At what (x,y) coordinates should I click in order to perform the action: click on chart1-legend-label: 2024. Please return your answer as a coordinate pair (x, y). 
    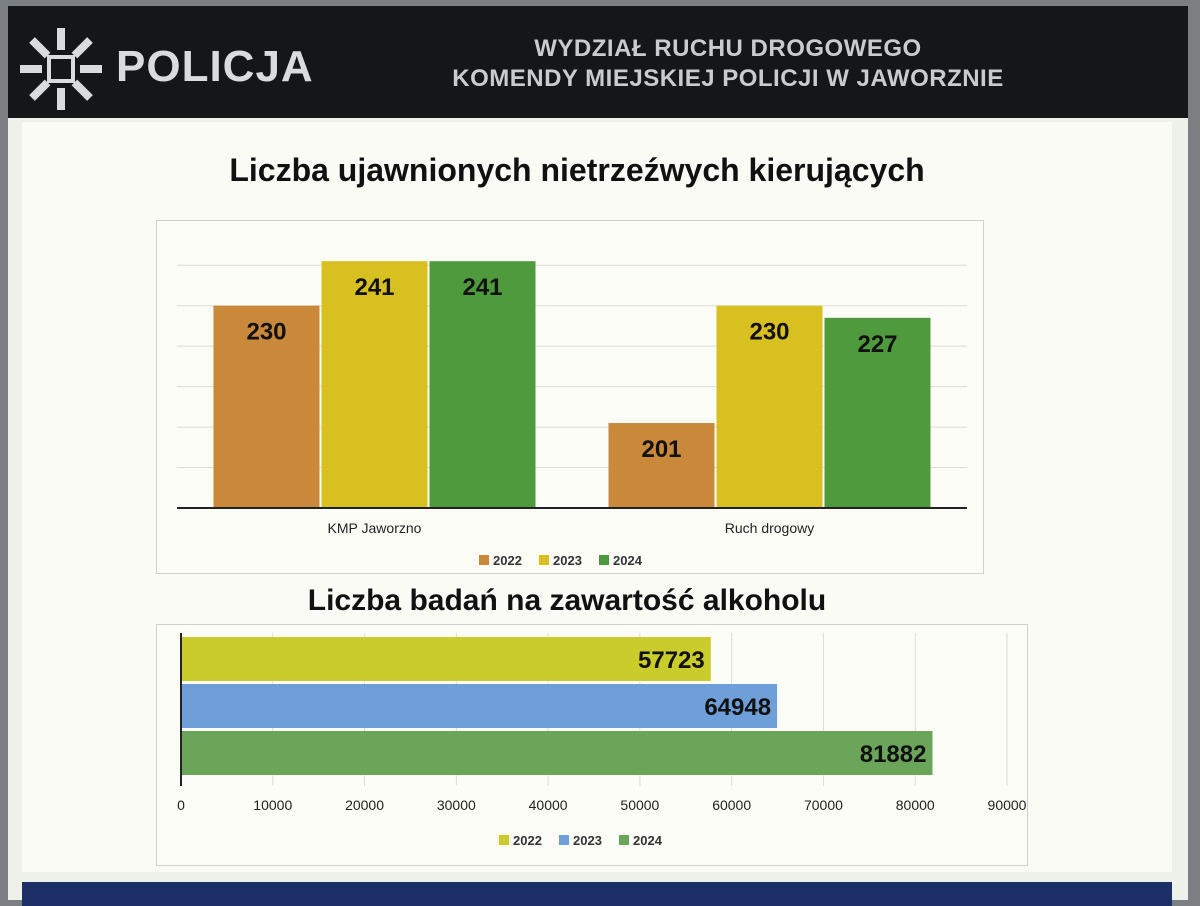
    Looking at the image, I should click on (628, 560).